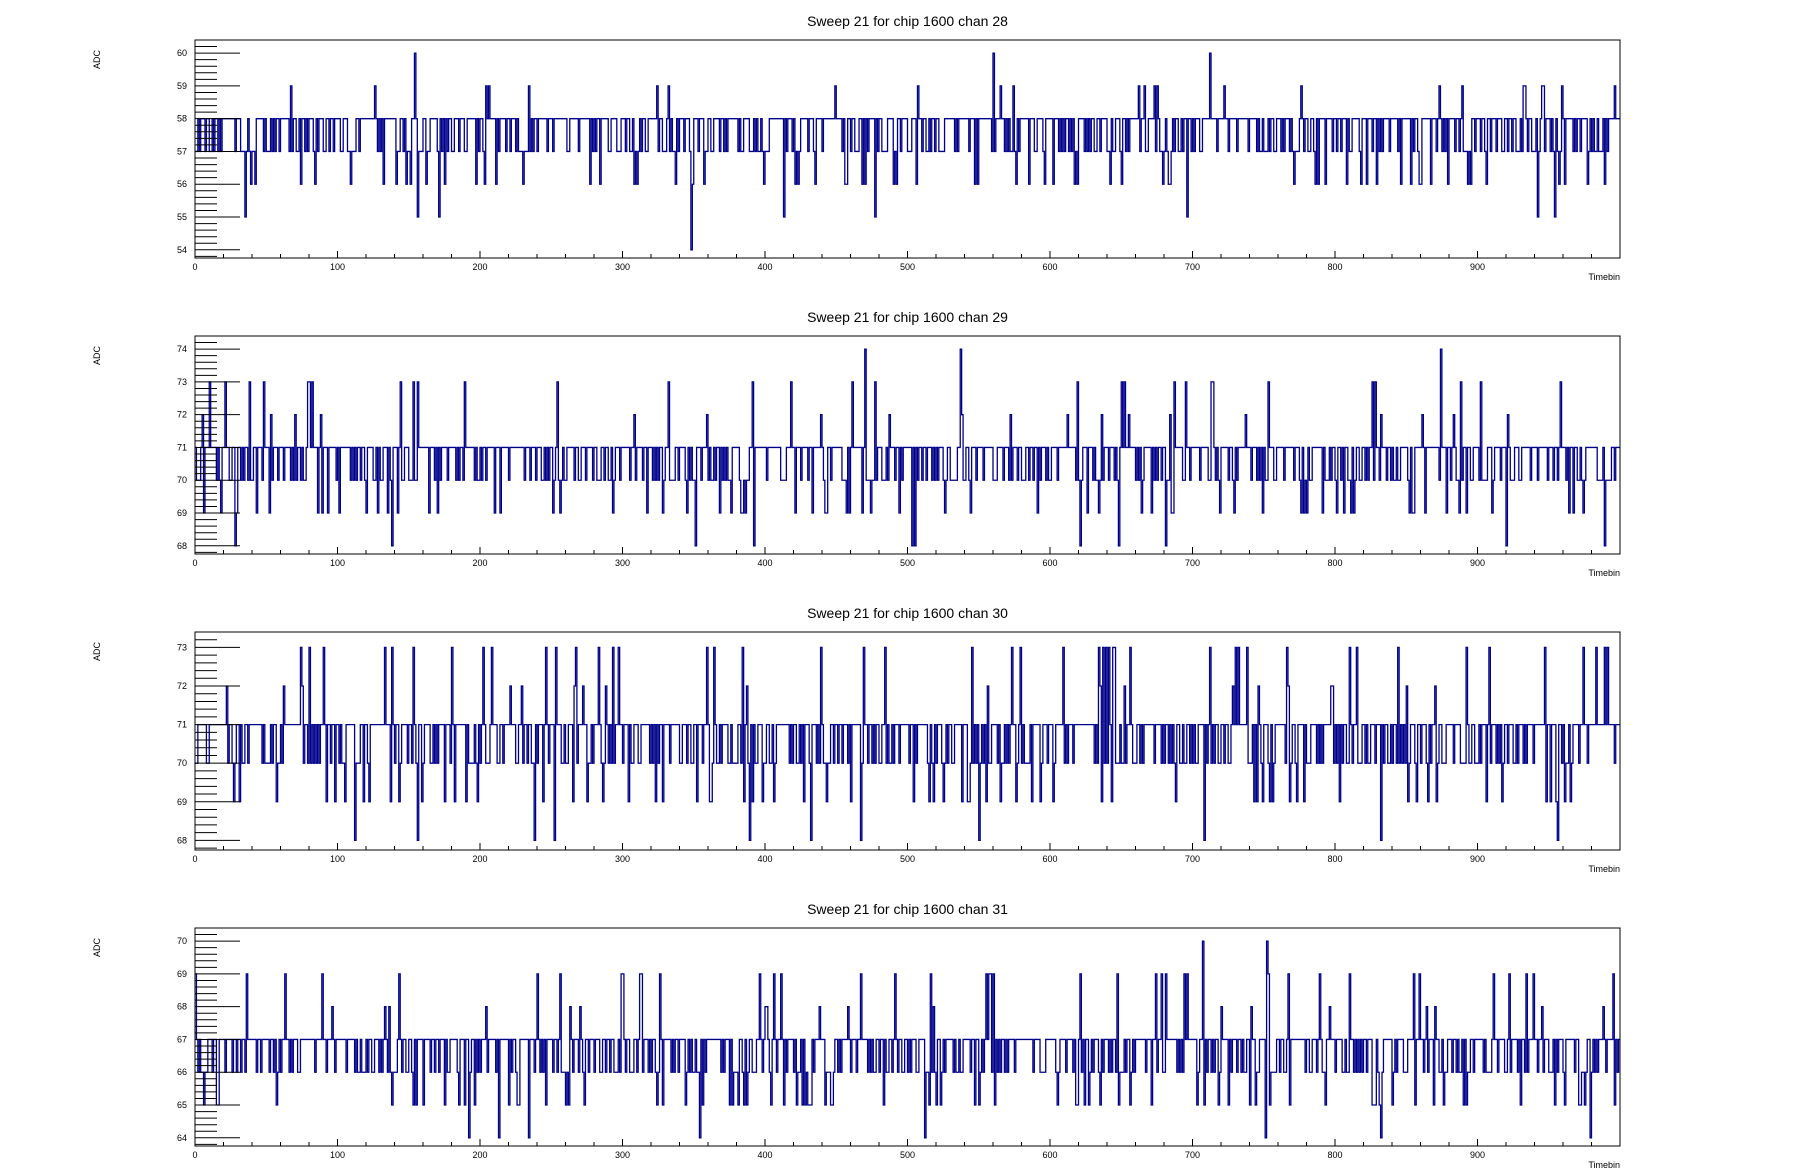 Image resolution: width=1796 pixels, height=1172 pixels. Describe the element at coordinates (182, 217) in the screenshot. I see `y-tick-label: 55` at that location.